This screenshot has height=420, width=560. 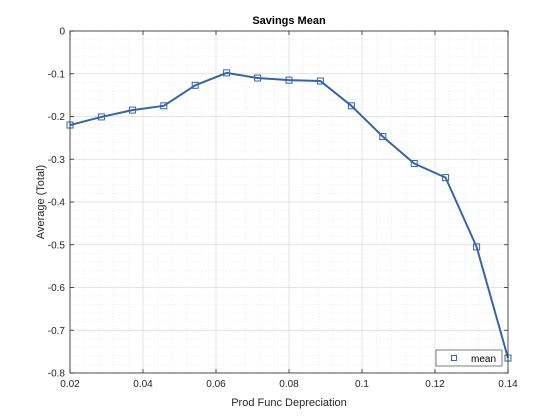 What do you see at coordinates (62, 32) in the screenshot?
I see `y-tick-label: 0` at bounding box center [62, 32].